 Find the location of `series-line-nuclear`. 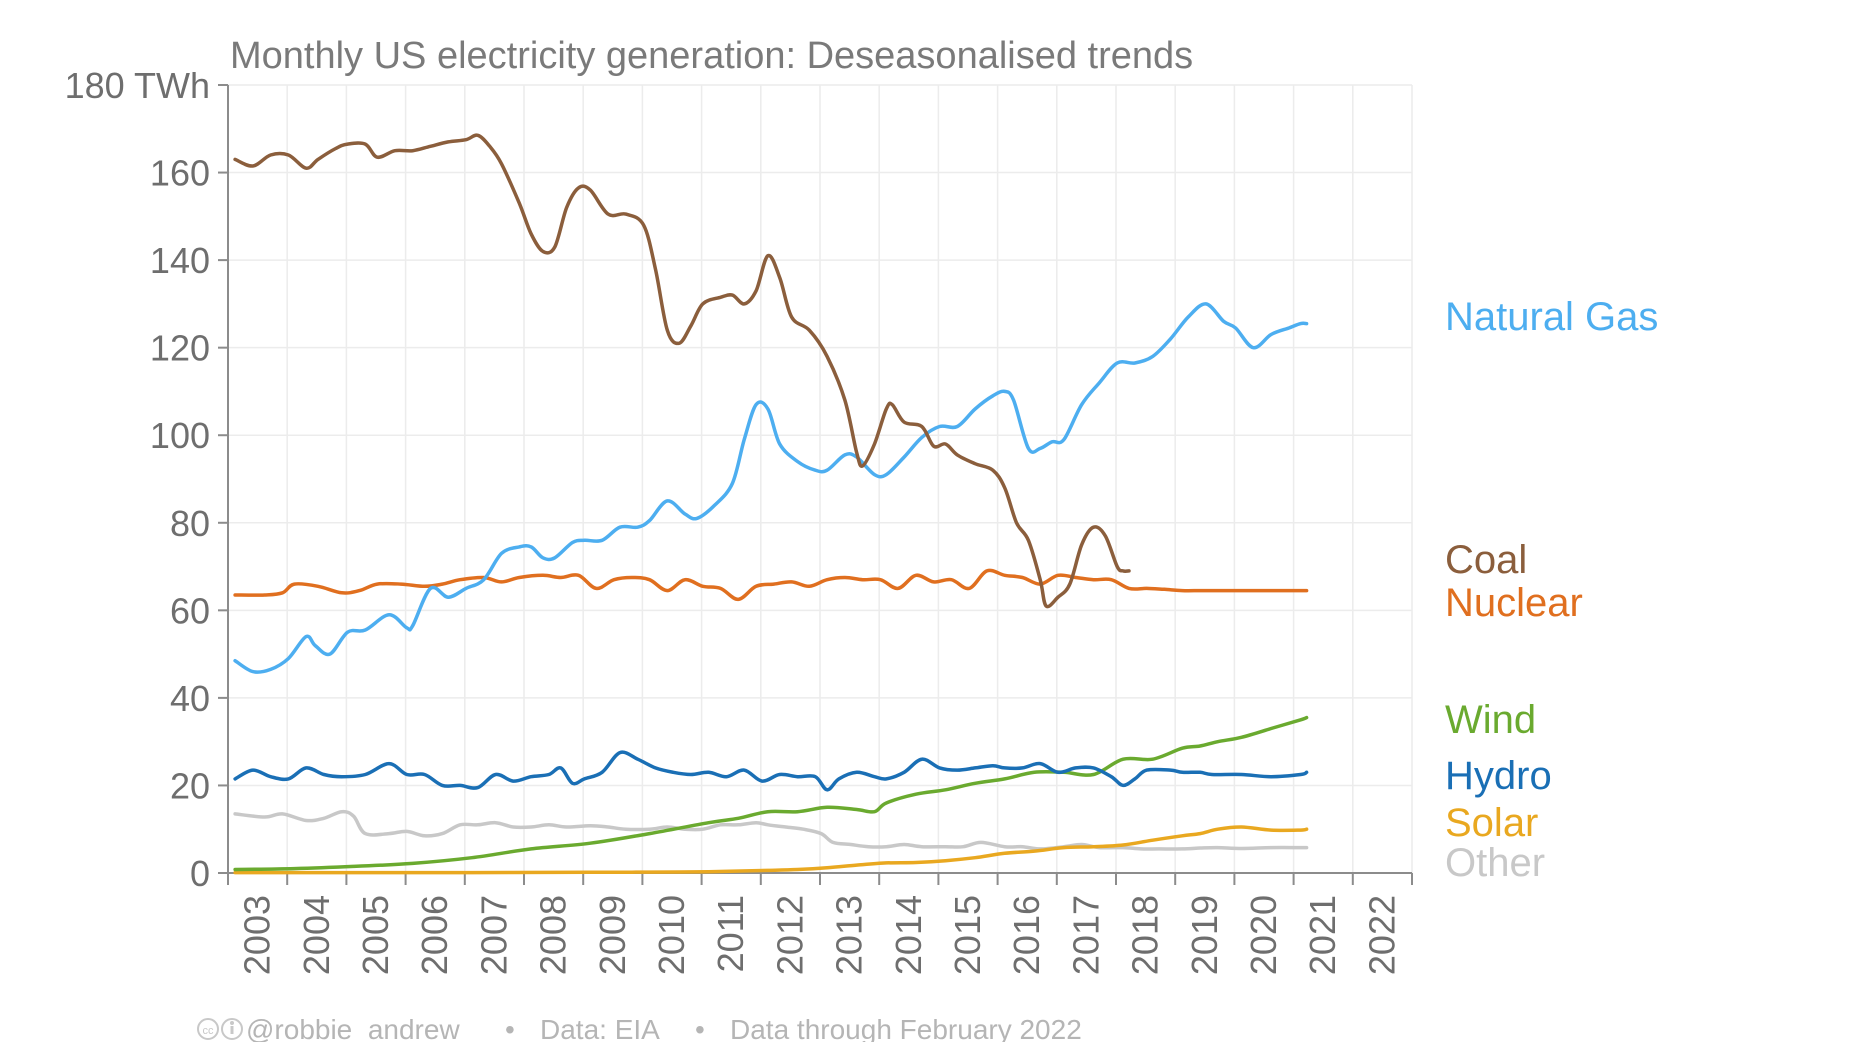

series-line-nuclear is located at coordinates (771, 585).